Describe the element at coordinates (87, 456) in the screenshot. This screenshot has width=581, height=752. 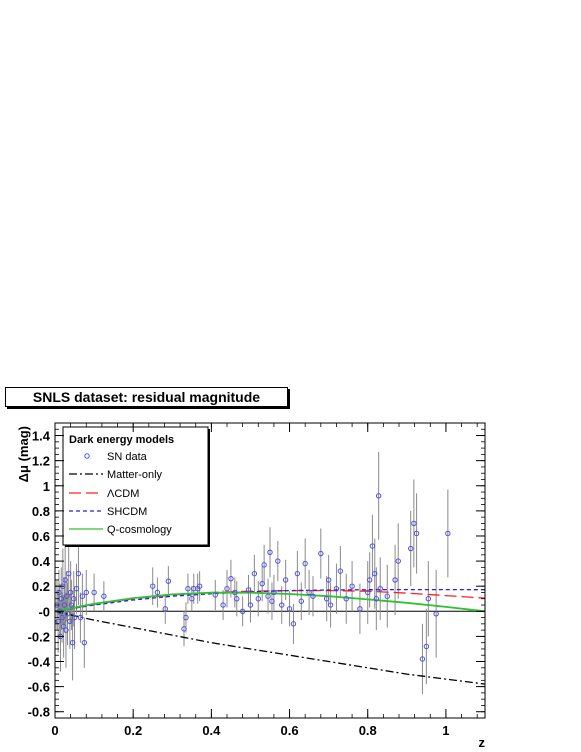
I see `legend-marker` at that location.